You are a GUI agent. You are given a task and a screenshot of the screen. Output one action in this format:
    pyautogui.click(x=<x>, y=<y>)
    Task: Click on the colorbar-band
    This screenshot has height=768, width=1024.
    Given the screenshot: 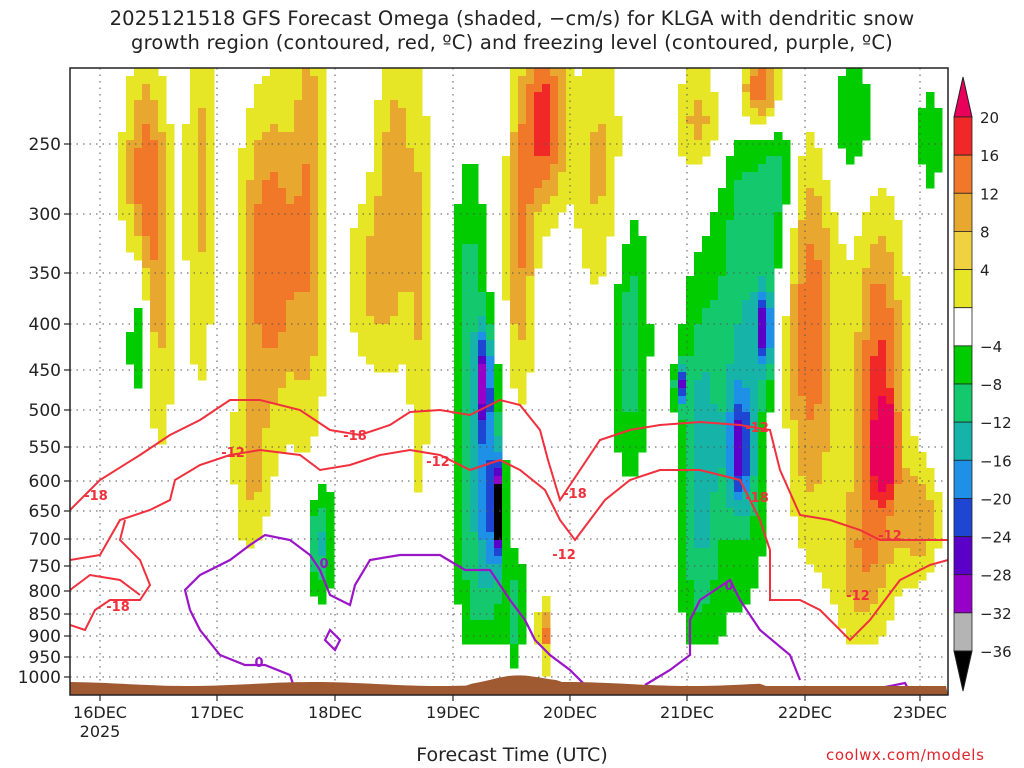 What is the action you would take?
    pyautogui.click(x=963, y=517)
    